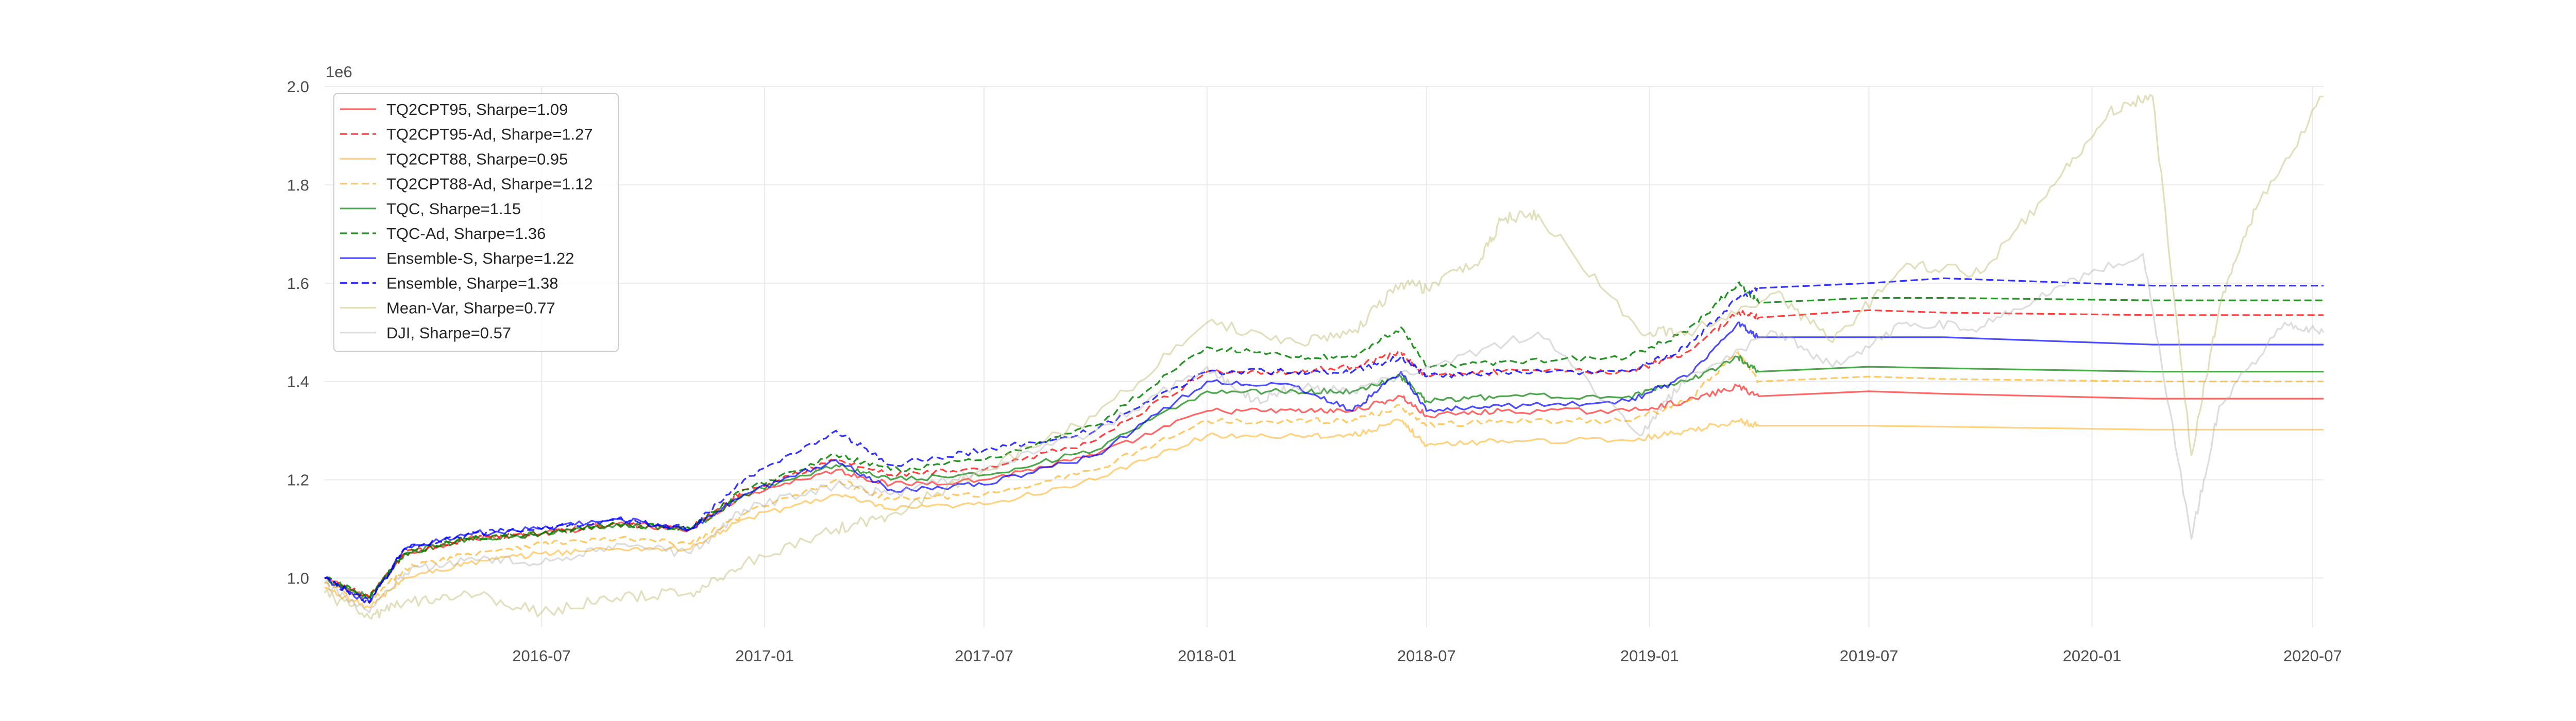  Describe the element at coordinates (453, 209) in the screenshot. I see `legend-label: TQC, Sharpe=1.15` at that location.